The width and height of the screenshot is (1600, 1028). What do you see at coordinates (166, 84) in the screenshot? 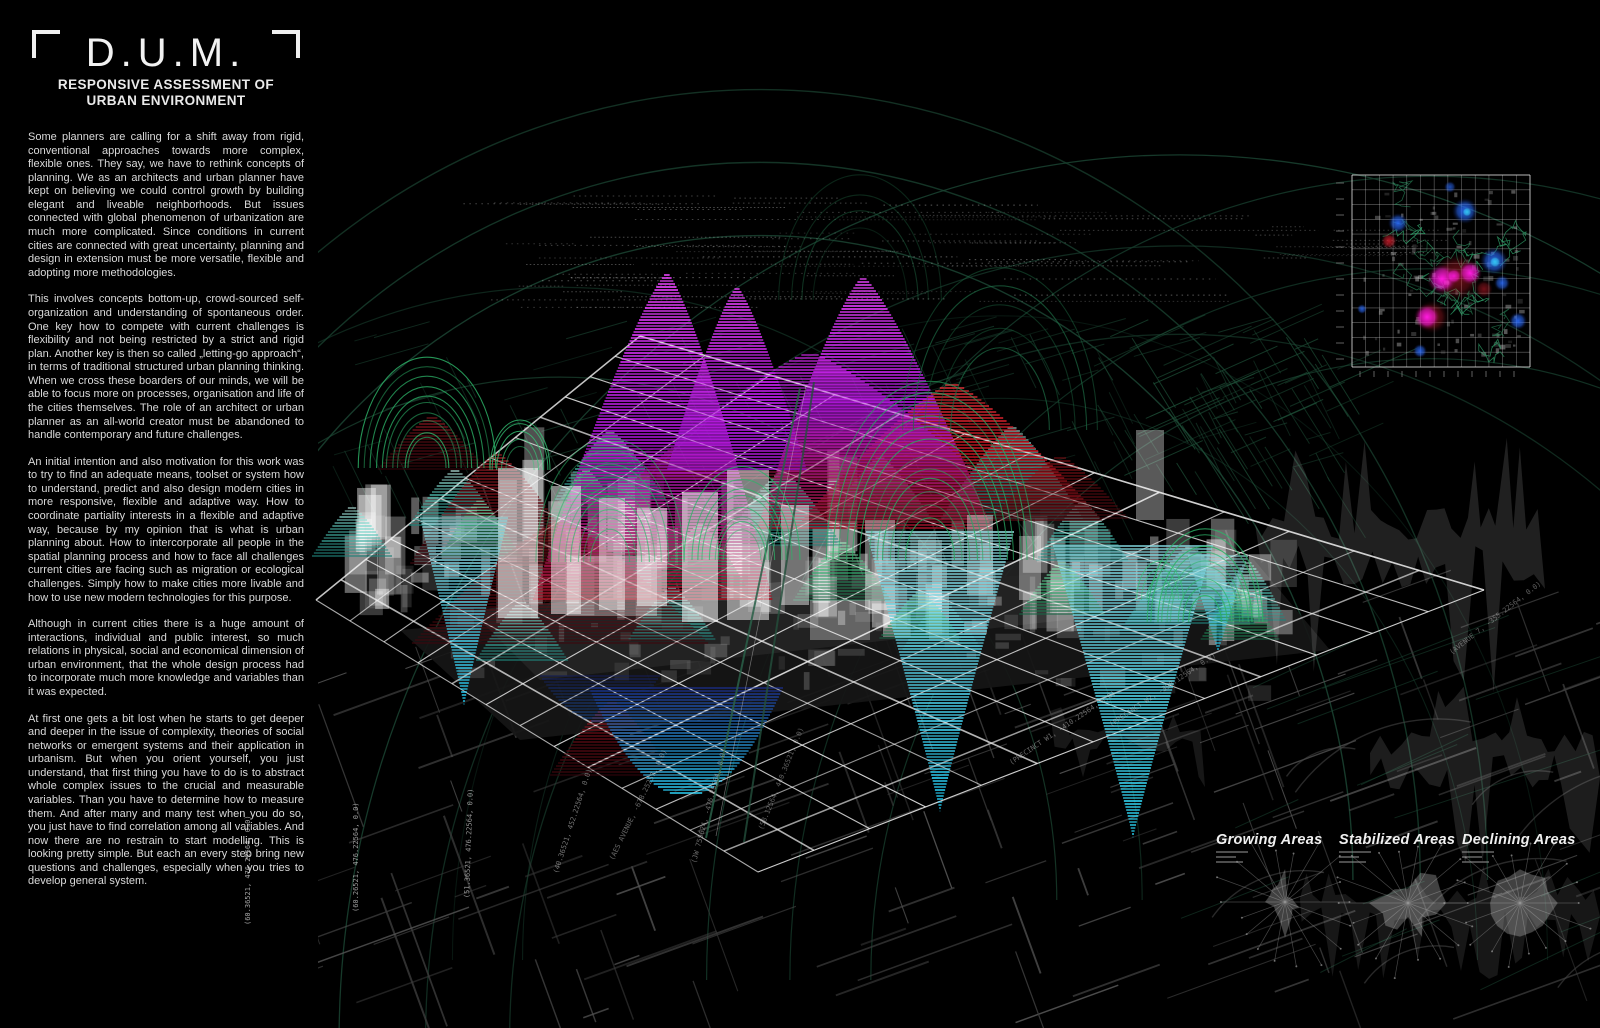
I see `subtitle-line1: RESPONSIVE ASSESSMENT OF` at bounding box center [166, 84].